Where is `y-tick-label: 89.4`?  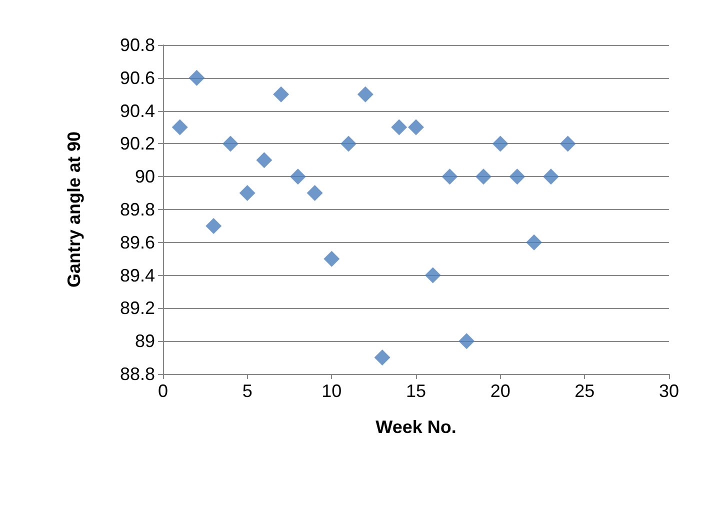 y-tick-label: 89.4 is located at coordinates (137, 275).